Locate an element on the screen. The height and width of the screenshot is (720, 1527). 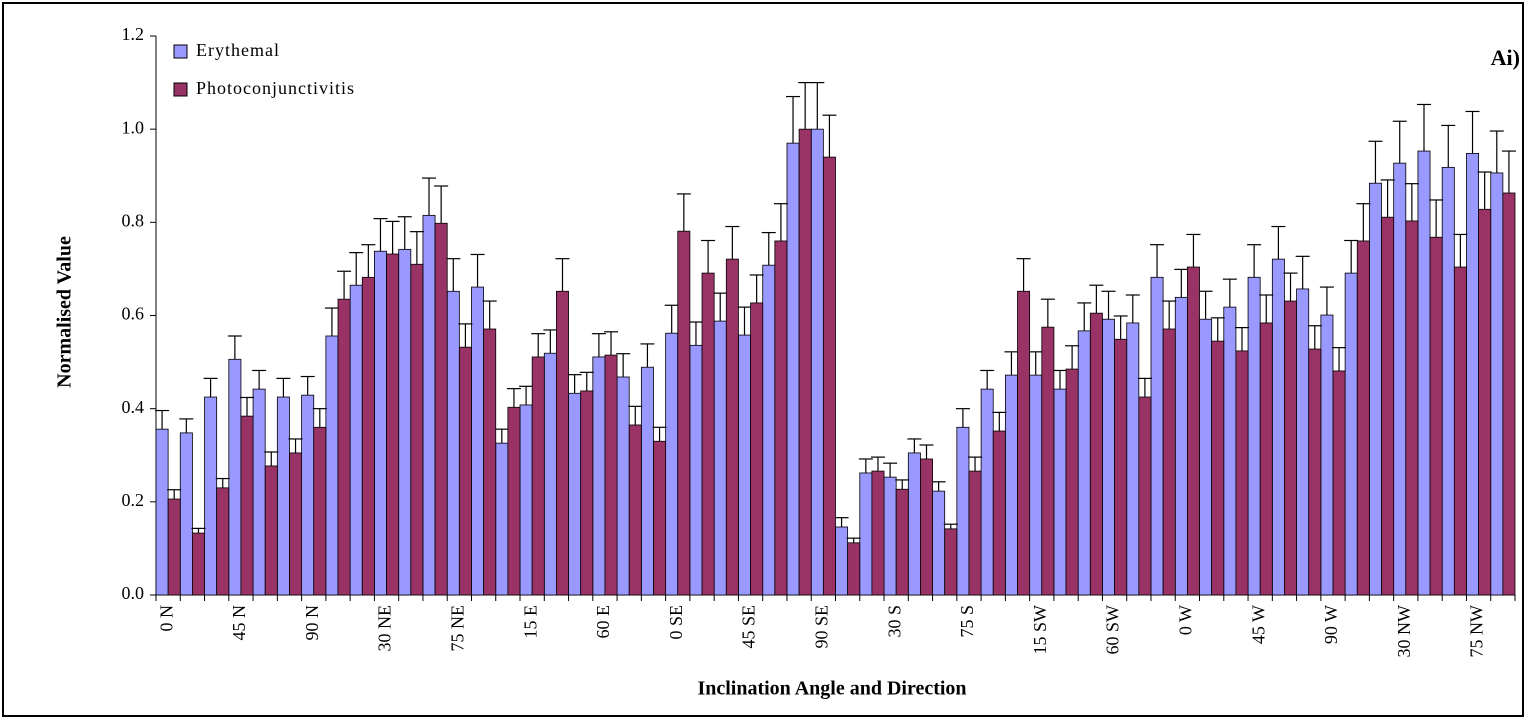
x-tick-label: 30 NW is located at coordinates (1404, 631).